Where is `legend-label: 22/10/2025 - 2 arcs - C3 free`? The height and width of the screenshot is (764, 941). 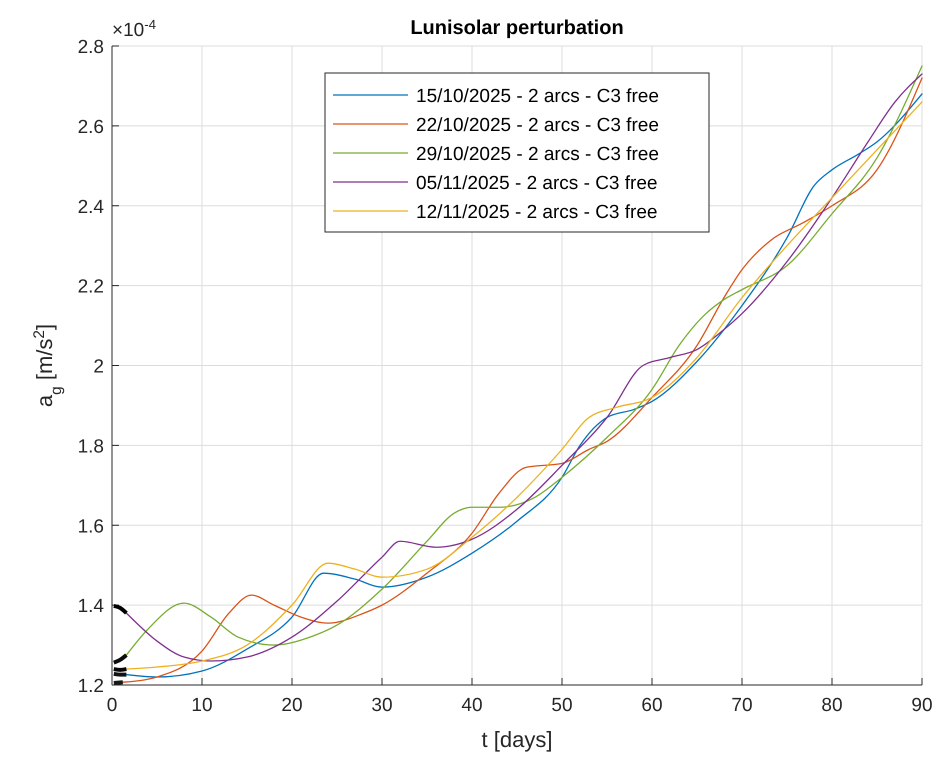 legend-label: 22/10/2025 - 2 arcs - C3 free is located at coordinates (537, 125).